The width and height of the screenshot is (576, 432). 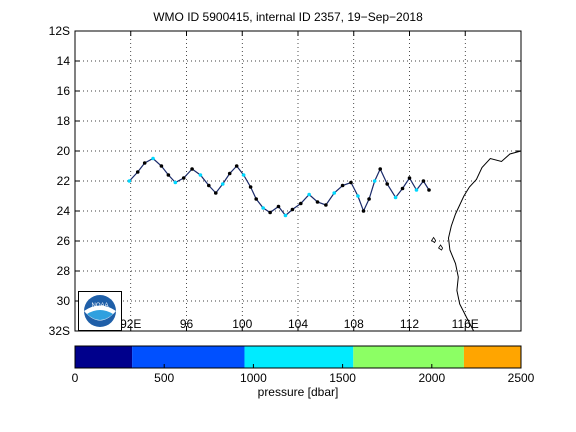 What do you see at coordinates (298, 392) in the screenshot?
I see `colorbar-label: pressure [dbar]` at bounding box center [298, 392].